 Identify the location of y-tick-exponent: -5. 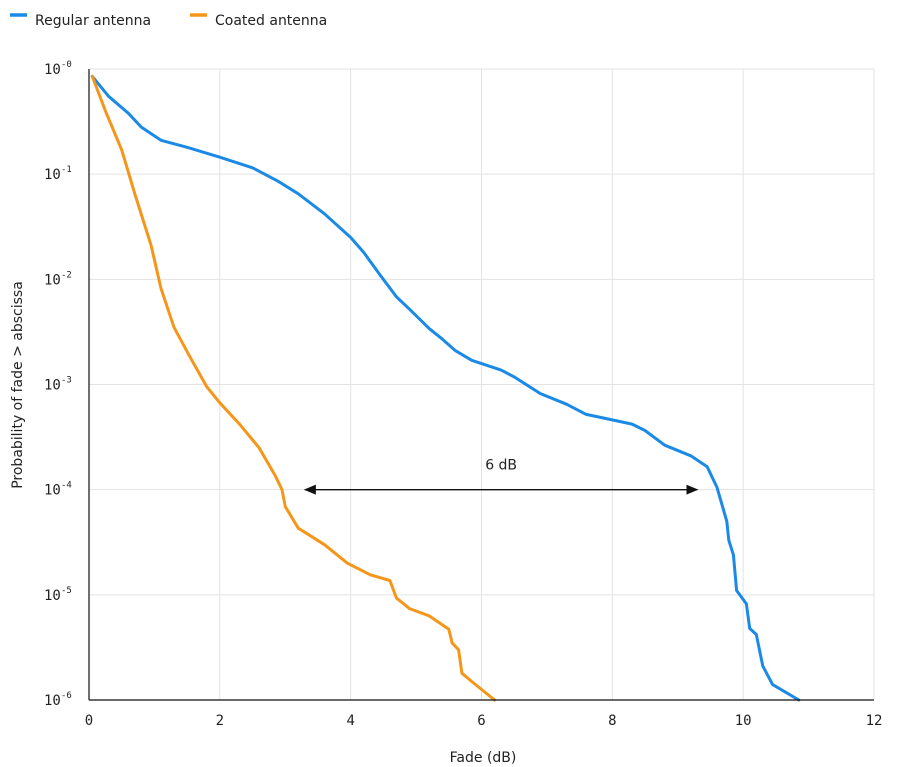
(66, 591).